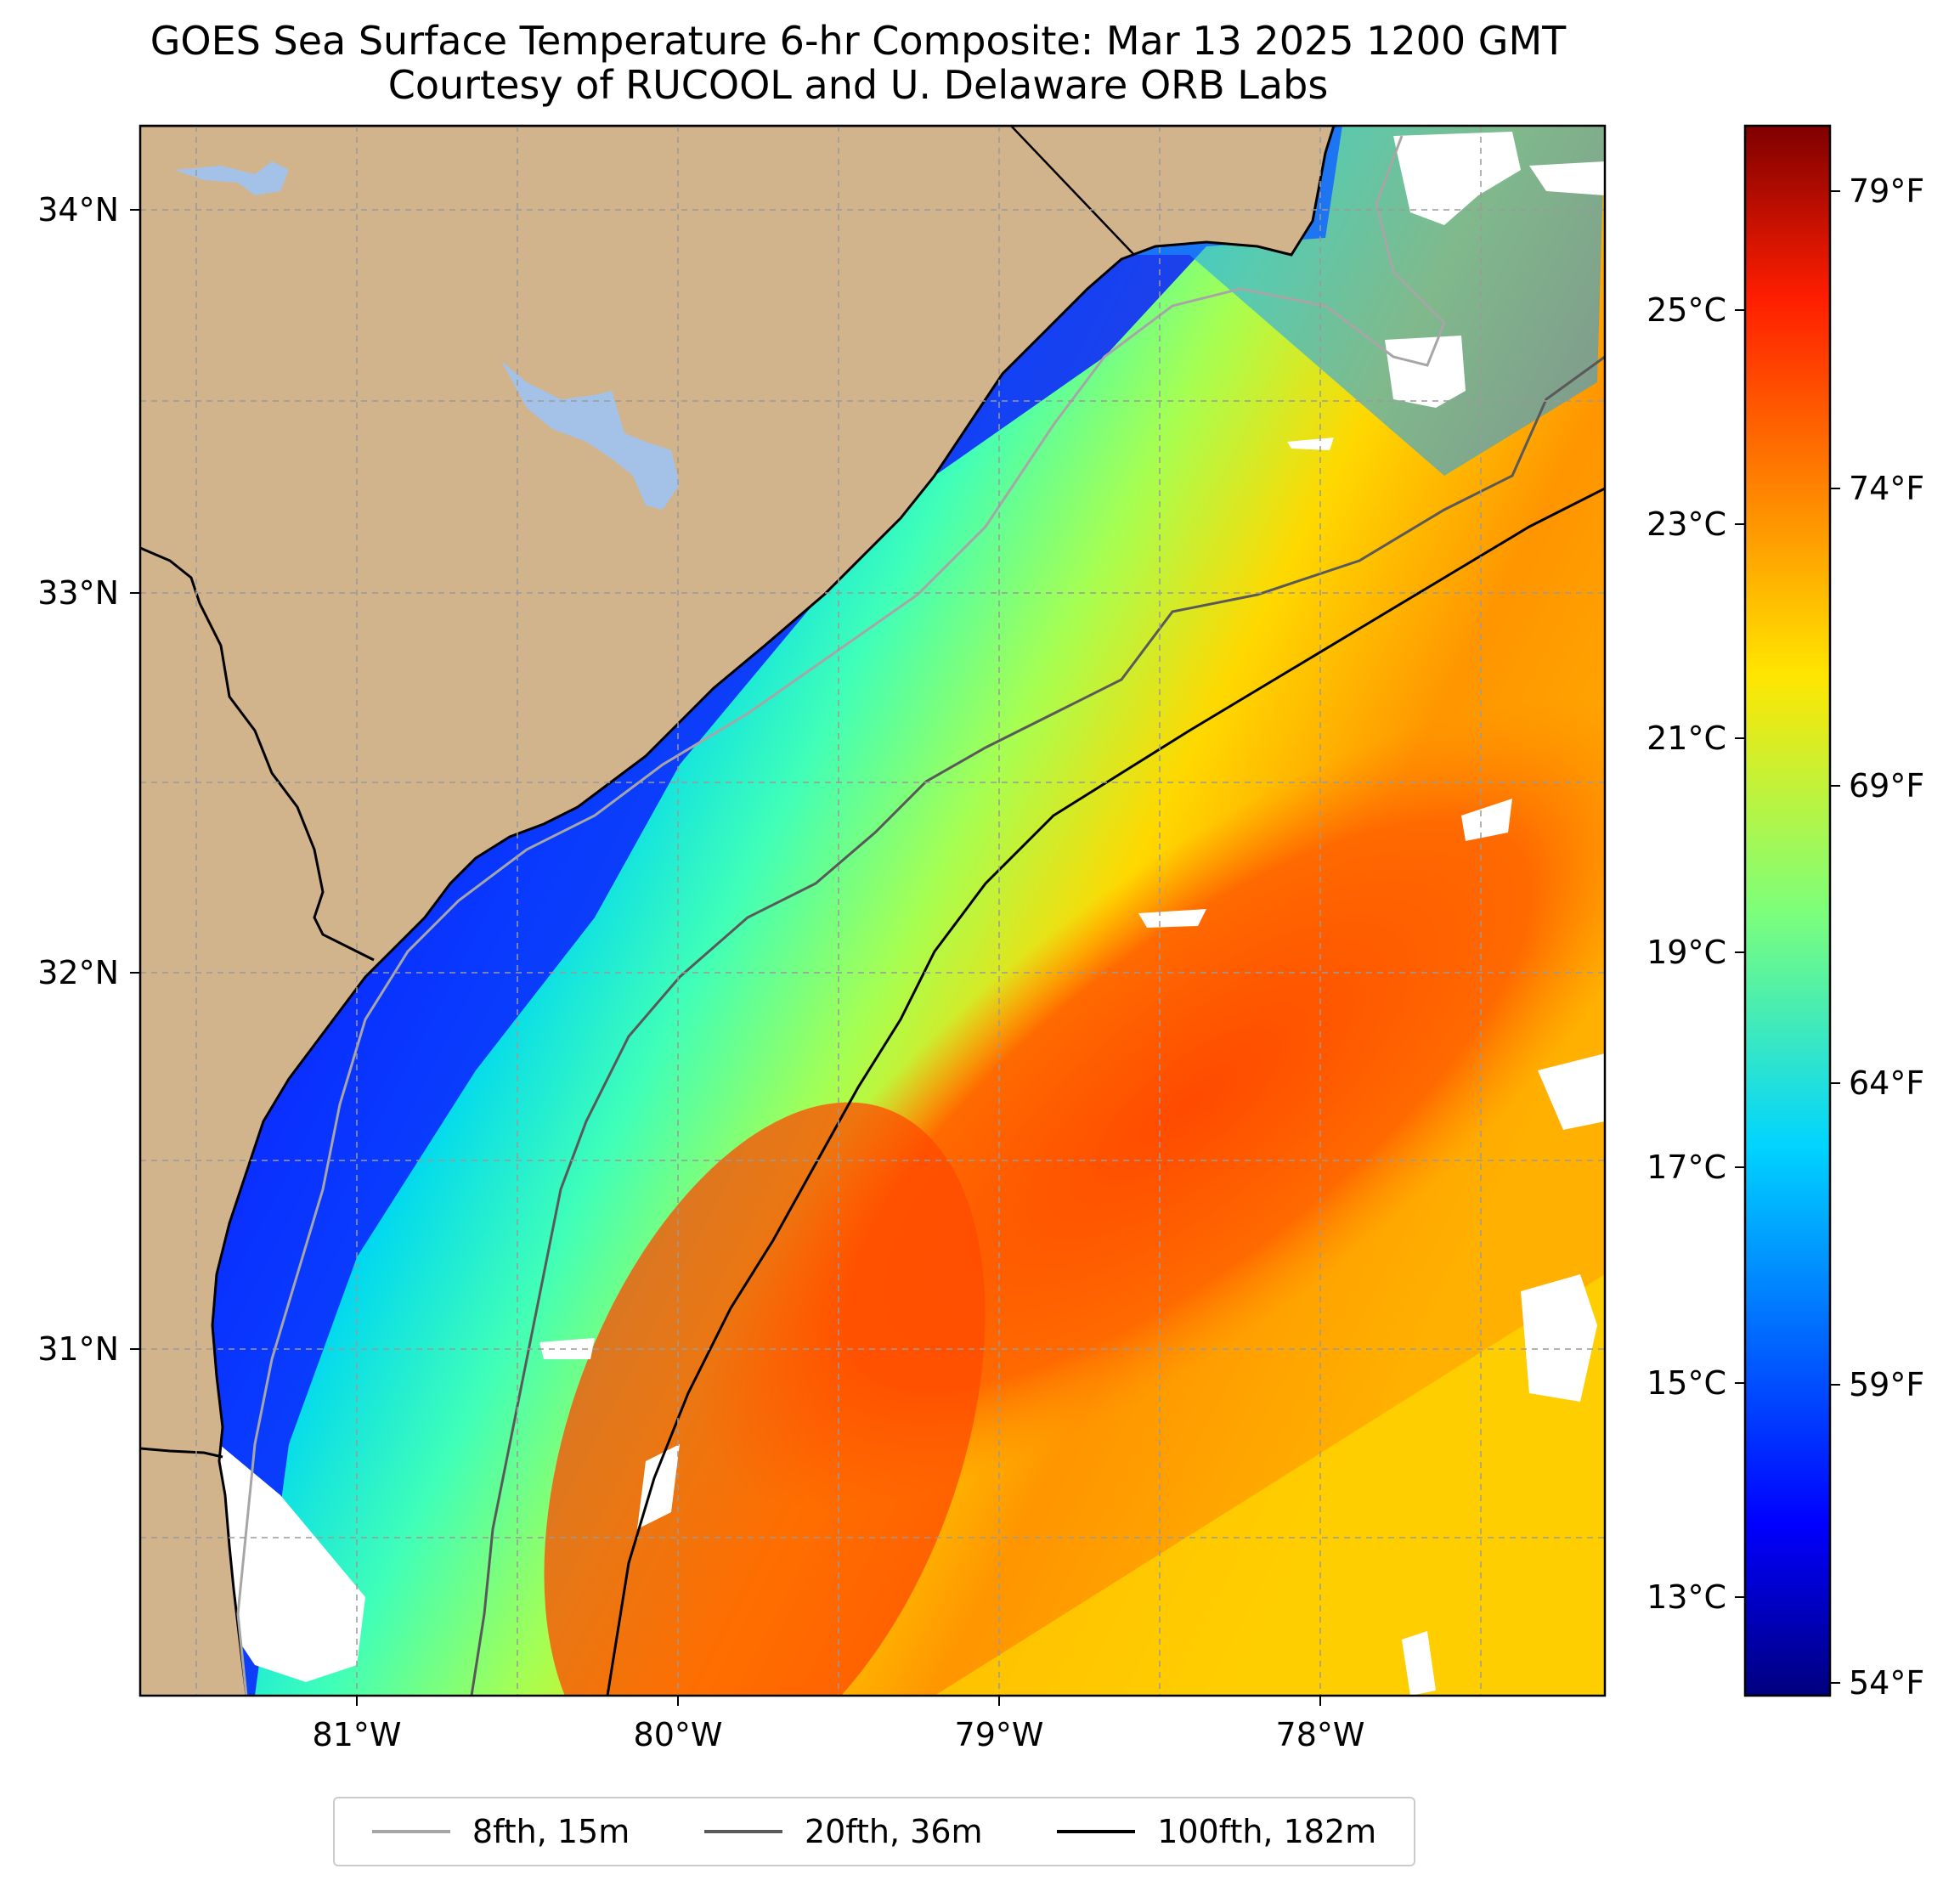  I want to click on longitude-axis, so click(839, 1701).